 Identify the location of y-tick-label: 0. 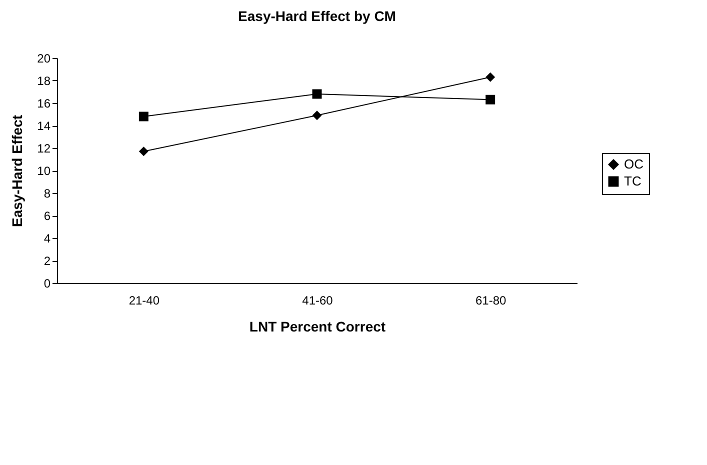
(47, 283).